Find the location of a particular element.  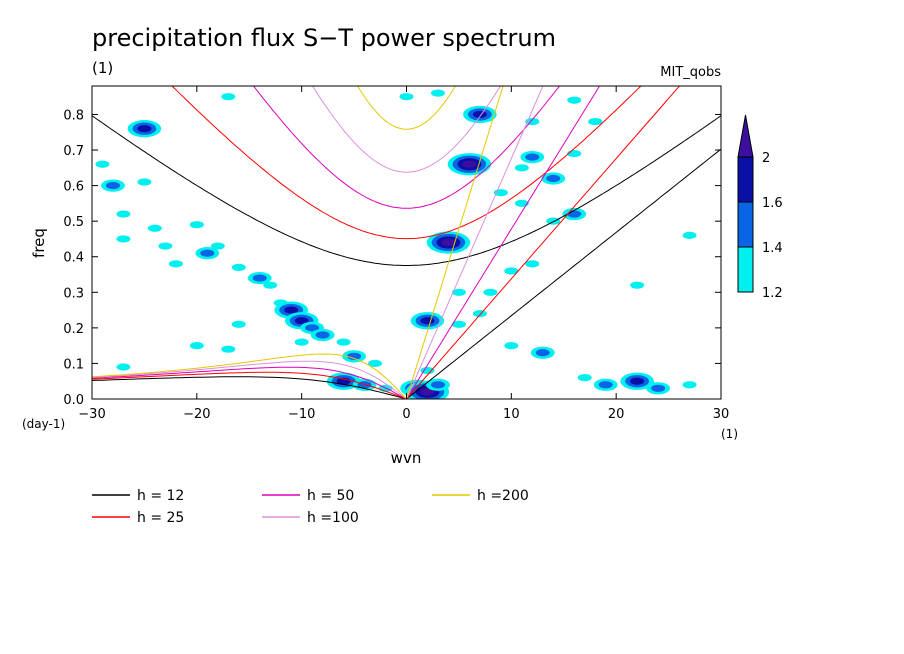

colorbar-label: 2 is located at coordinates (766, 158).